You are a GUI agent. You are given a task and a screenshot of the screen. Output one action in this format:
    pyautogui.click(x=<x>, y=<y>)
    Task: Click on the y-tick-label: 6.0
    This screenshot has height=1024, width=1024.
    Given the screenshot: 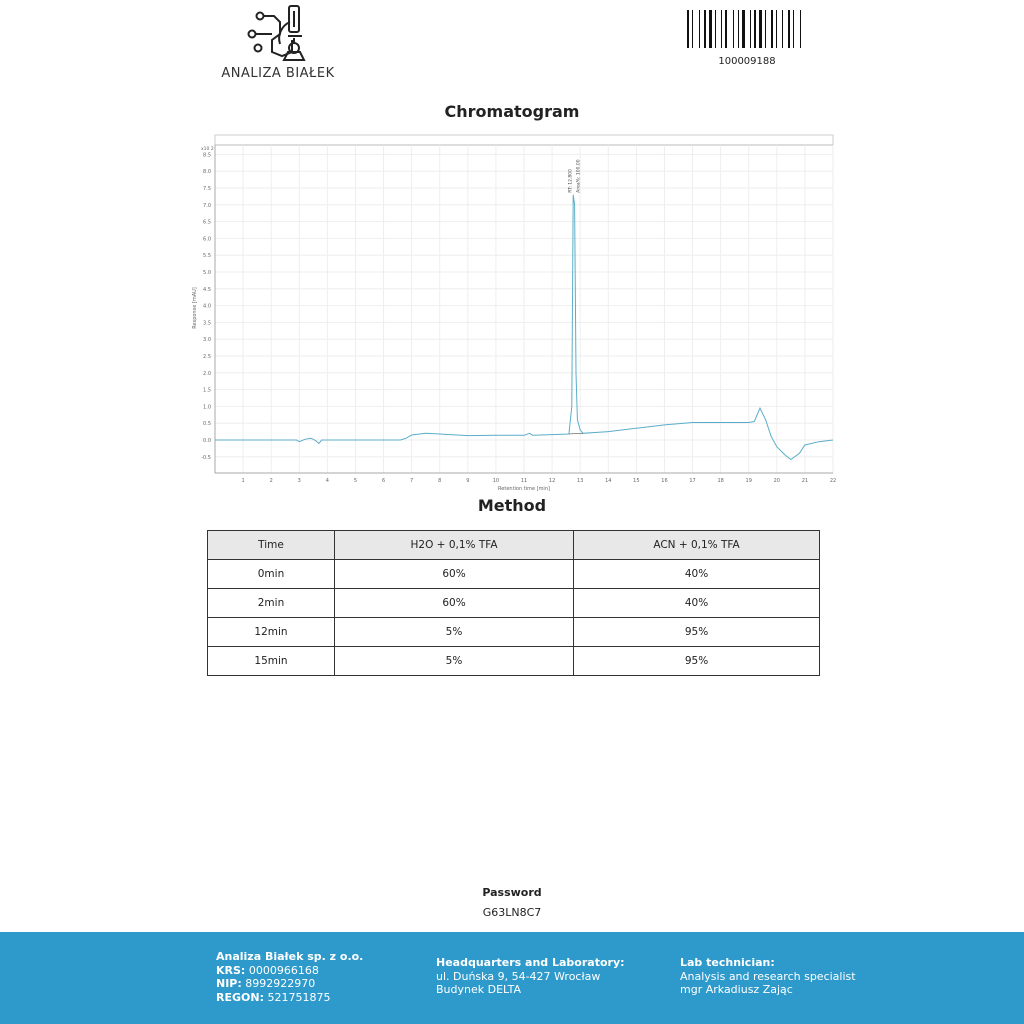 What is the action you would take?
    pyautogui.click(x=207, y=239)
    